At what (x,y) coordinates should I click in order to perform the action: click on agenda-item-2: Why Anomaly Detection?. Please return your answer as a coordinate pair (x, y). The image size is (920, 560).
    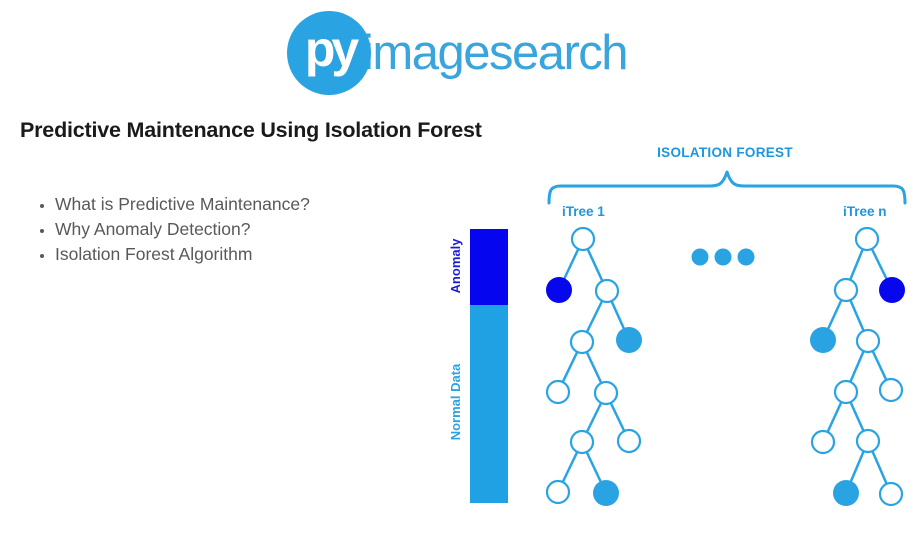
    Looking at the image, I should click on (182, 229).